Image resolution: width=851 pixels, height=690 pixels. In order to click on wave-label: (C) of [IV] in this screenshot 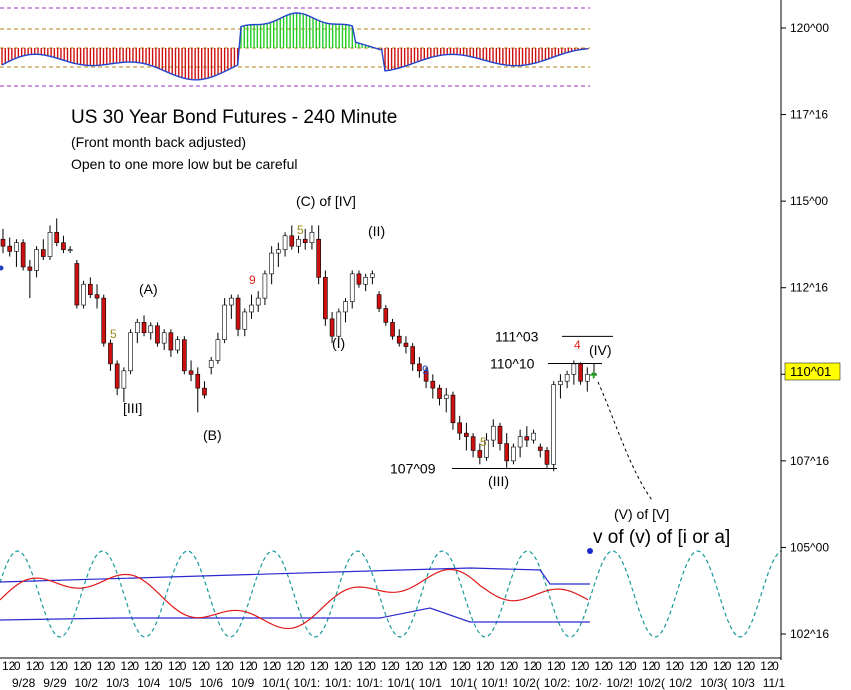, I will do `click(326, 201)`.